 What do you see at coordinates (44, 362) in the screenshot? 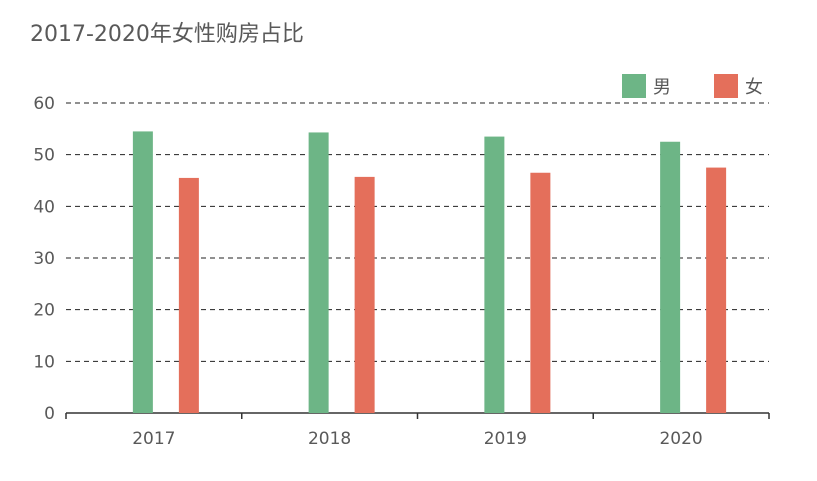
I see `y-tick-label: 10` at bounding box center [44, 362].